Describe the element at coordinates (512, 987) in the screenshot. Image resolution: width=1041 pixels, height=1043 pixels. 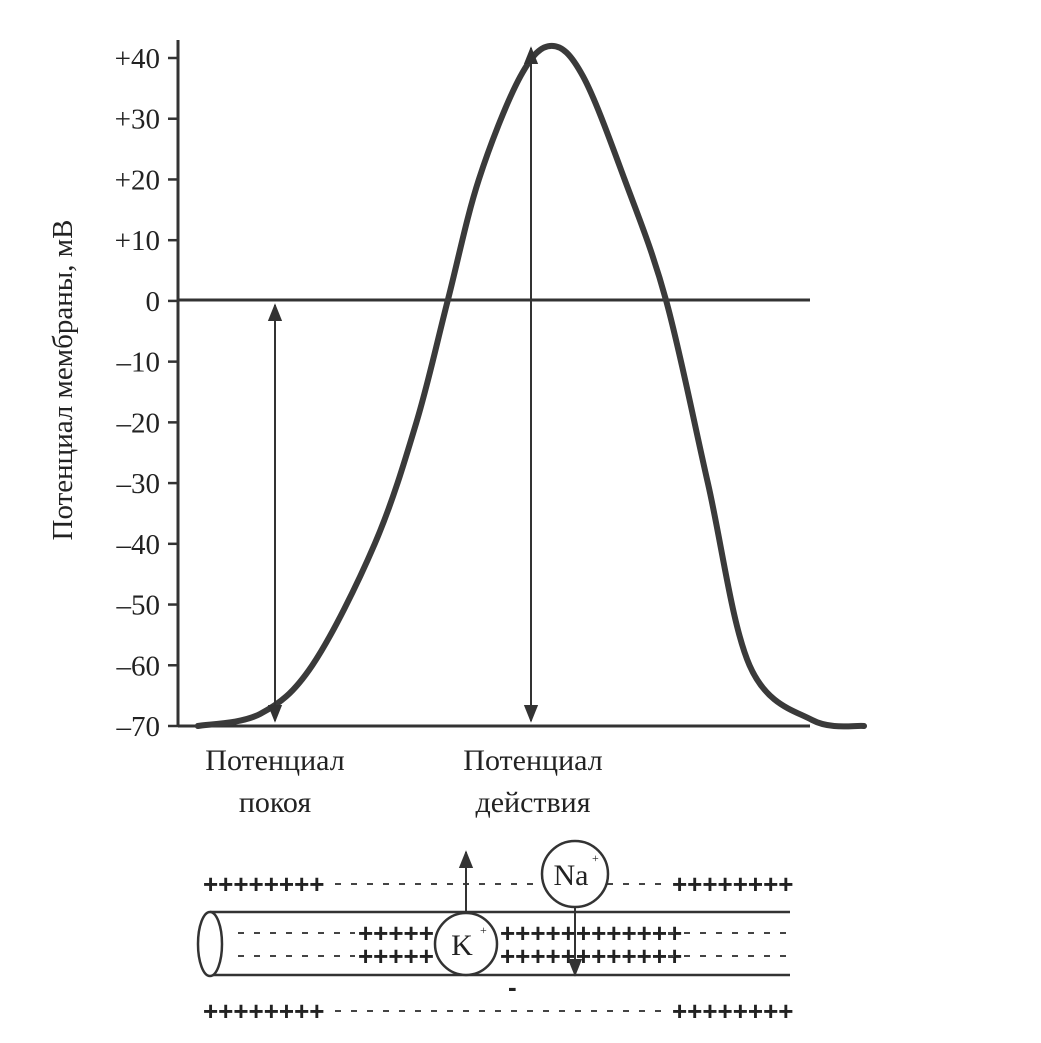
I see `minus-sign: -` at that location.